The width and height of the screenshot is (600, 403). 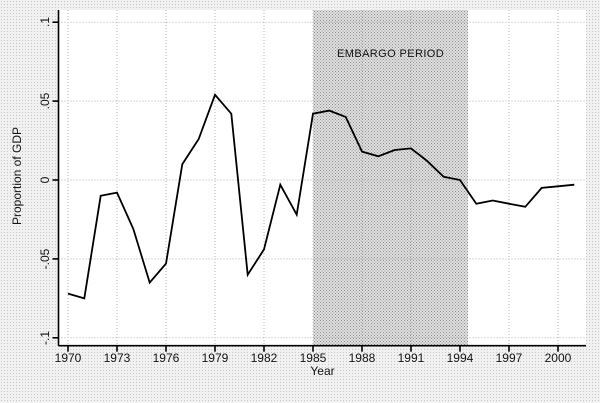 What do you see at coordinates (17, 176) in the screenshot?
I see `y-axis-title: Proportion of GDP` at bounding box center [17, 176].